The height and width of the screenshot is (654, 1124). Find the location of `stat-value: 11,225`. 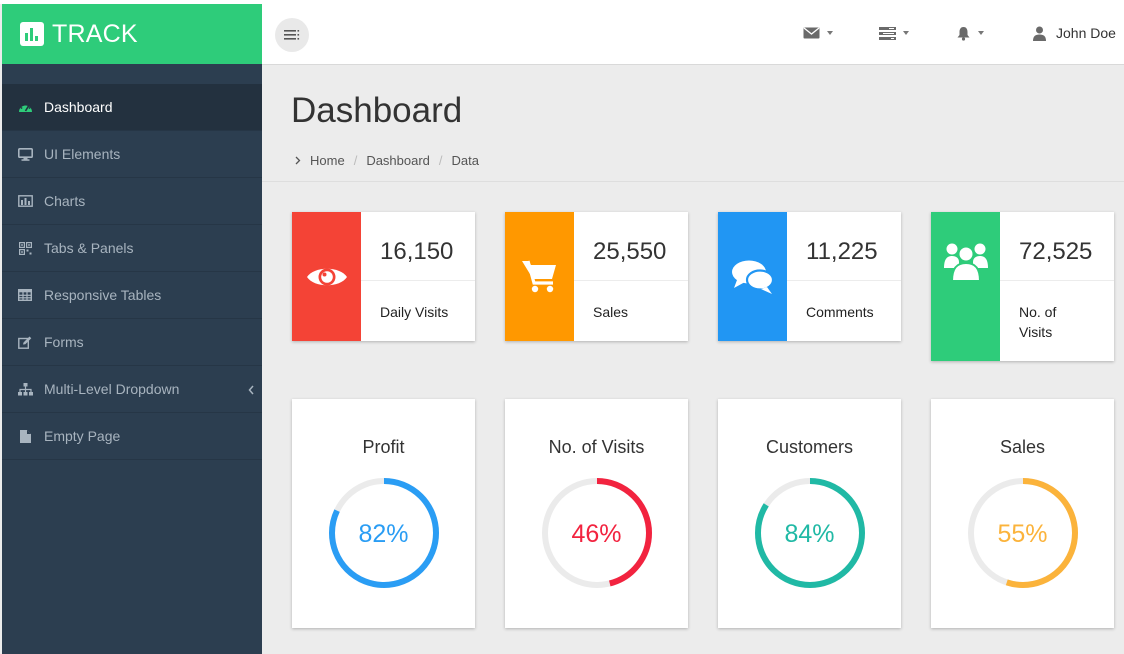

stat-value: 11,225 is located at coordinates (842, 251).